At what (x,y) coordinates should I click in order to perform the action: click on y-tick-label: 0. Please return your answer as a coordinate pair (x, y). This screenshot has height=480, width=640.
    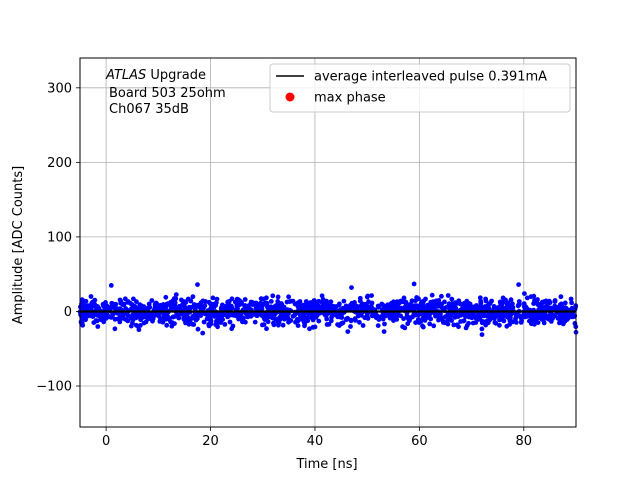
    Looking at the image, I should click on (68, 312).